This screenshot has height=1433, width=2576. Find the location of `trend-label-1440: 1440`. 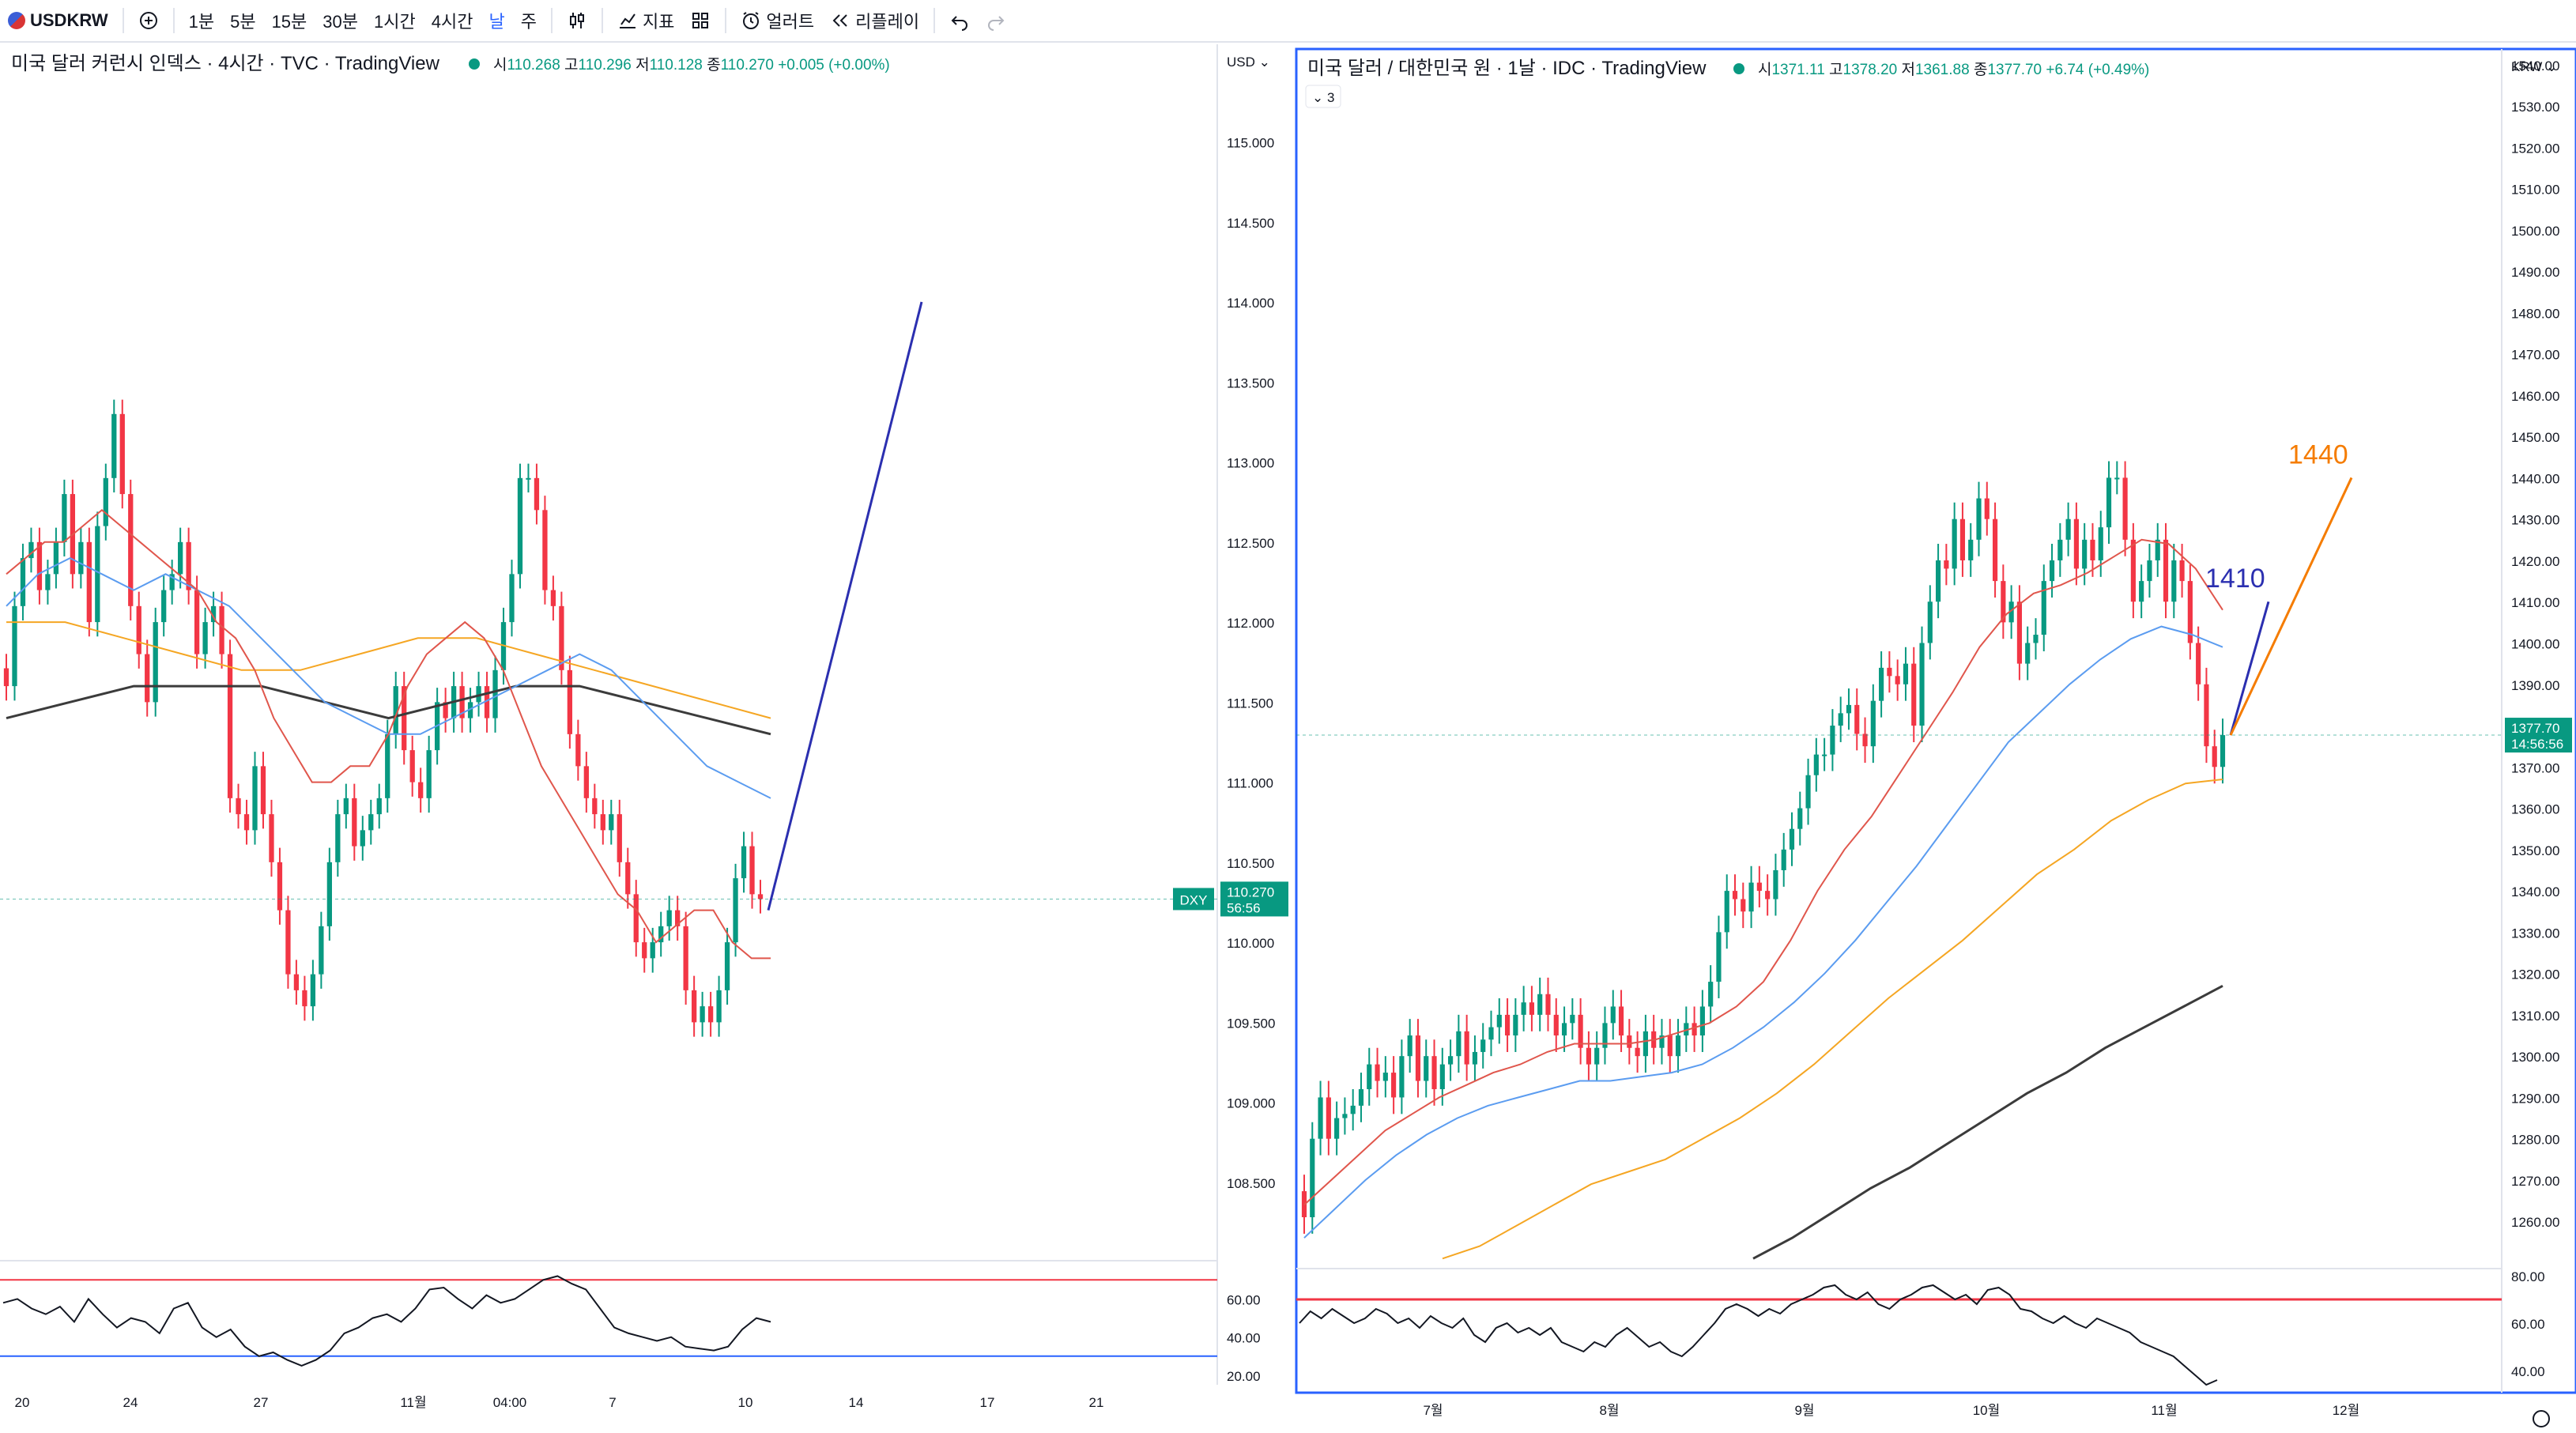

trend-label-1440: 1440 is located at coordinates (2318, 454).